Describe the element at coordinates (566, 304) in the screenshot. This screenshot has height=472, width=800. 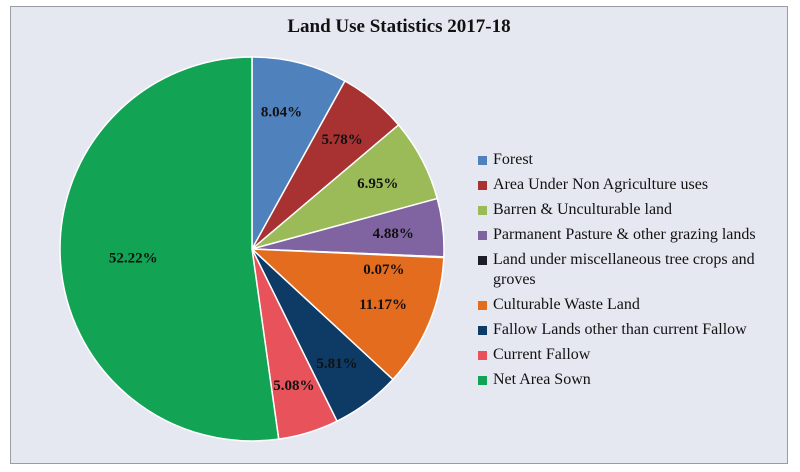
I see `legend-label: Culturable Waste Land` at that location.